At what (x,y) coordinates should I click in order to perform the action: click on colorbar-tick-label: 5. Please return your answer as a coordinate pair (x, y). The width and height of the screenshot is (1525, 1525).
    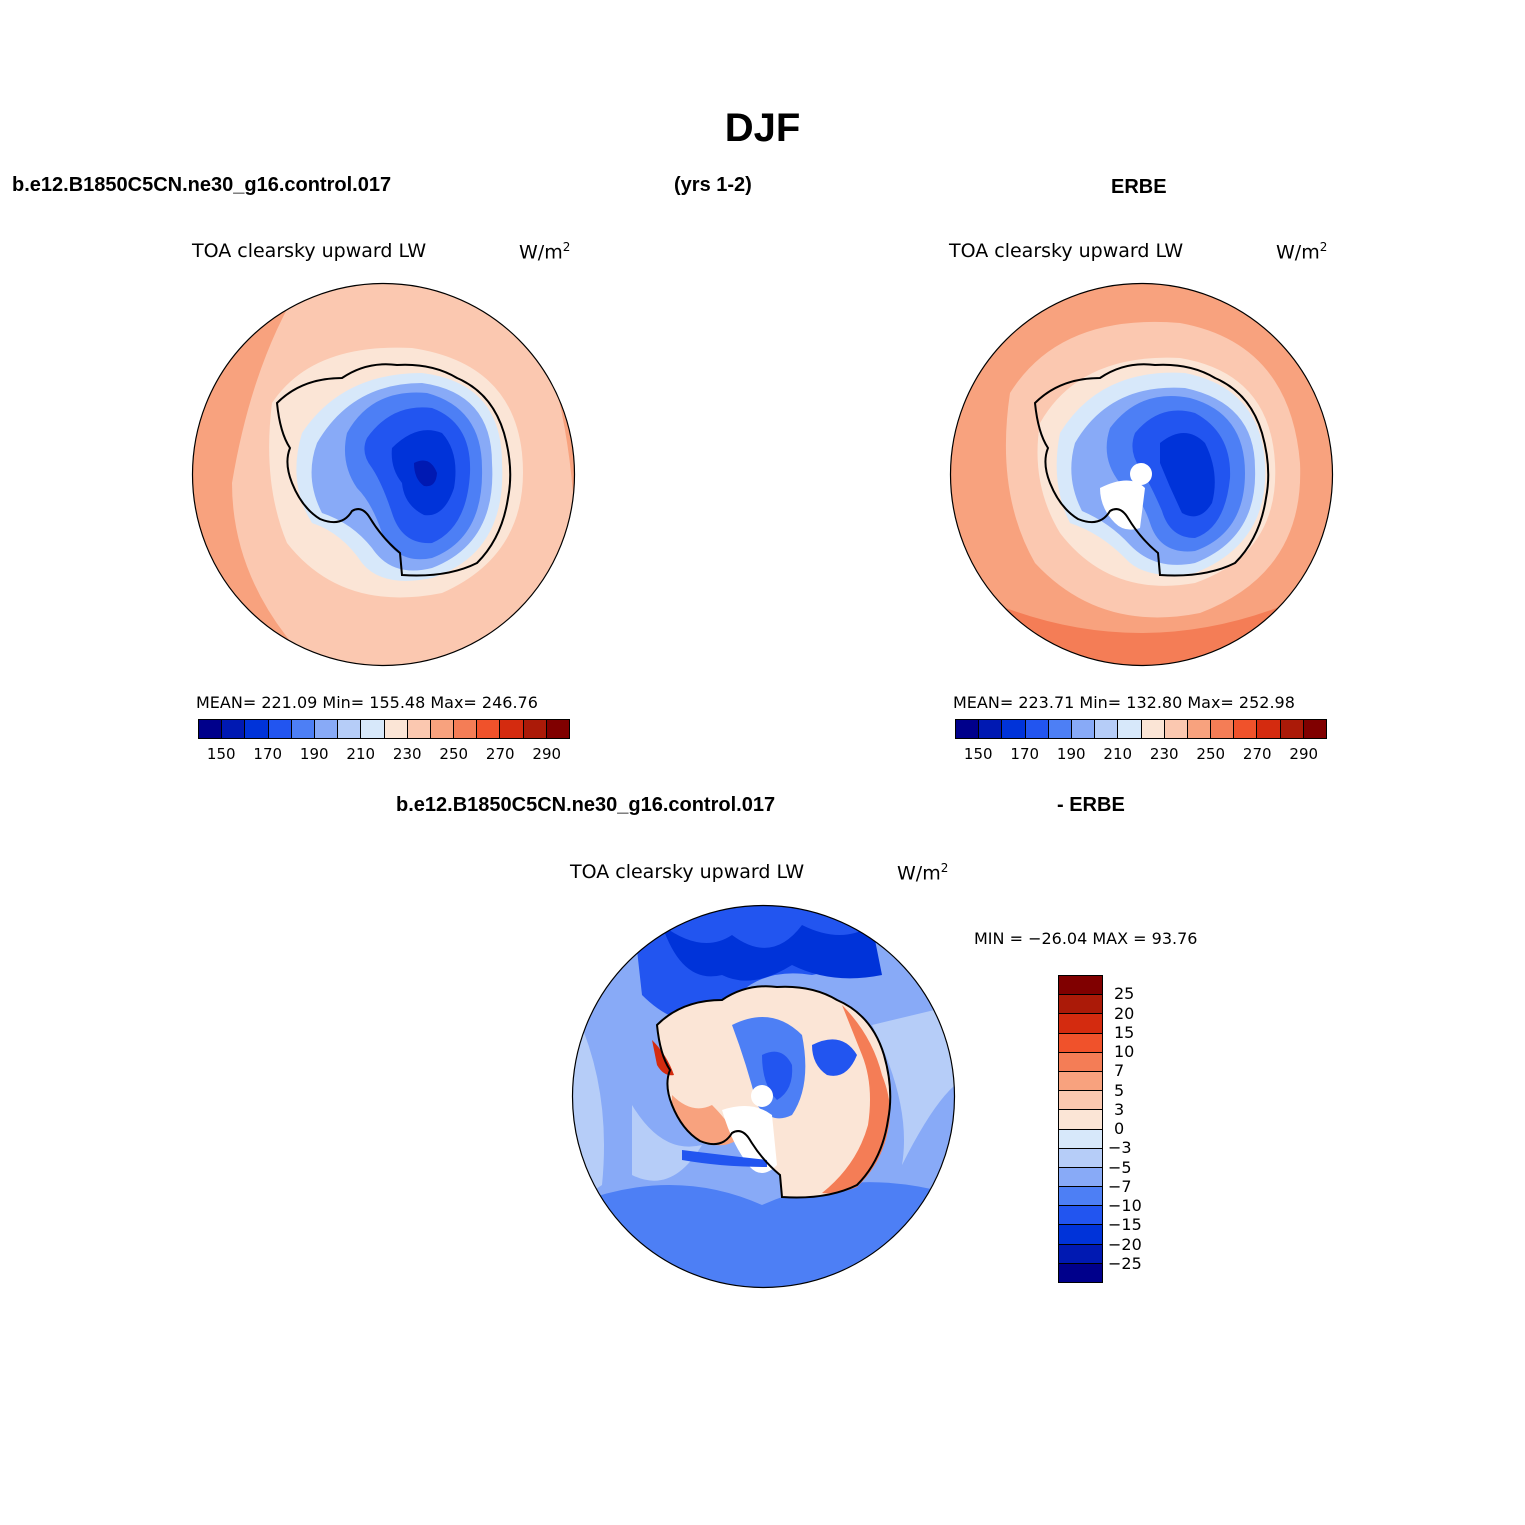
    Looking at the image, I should click on (1119, 1090).